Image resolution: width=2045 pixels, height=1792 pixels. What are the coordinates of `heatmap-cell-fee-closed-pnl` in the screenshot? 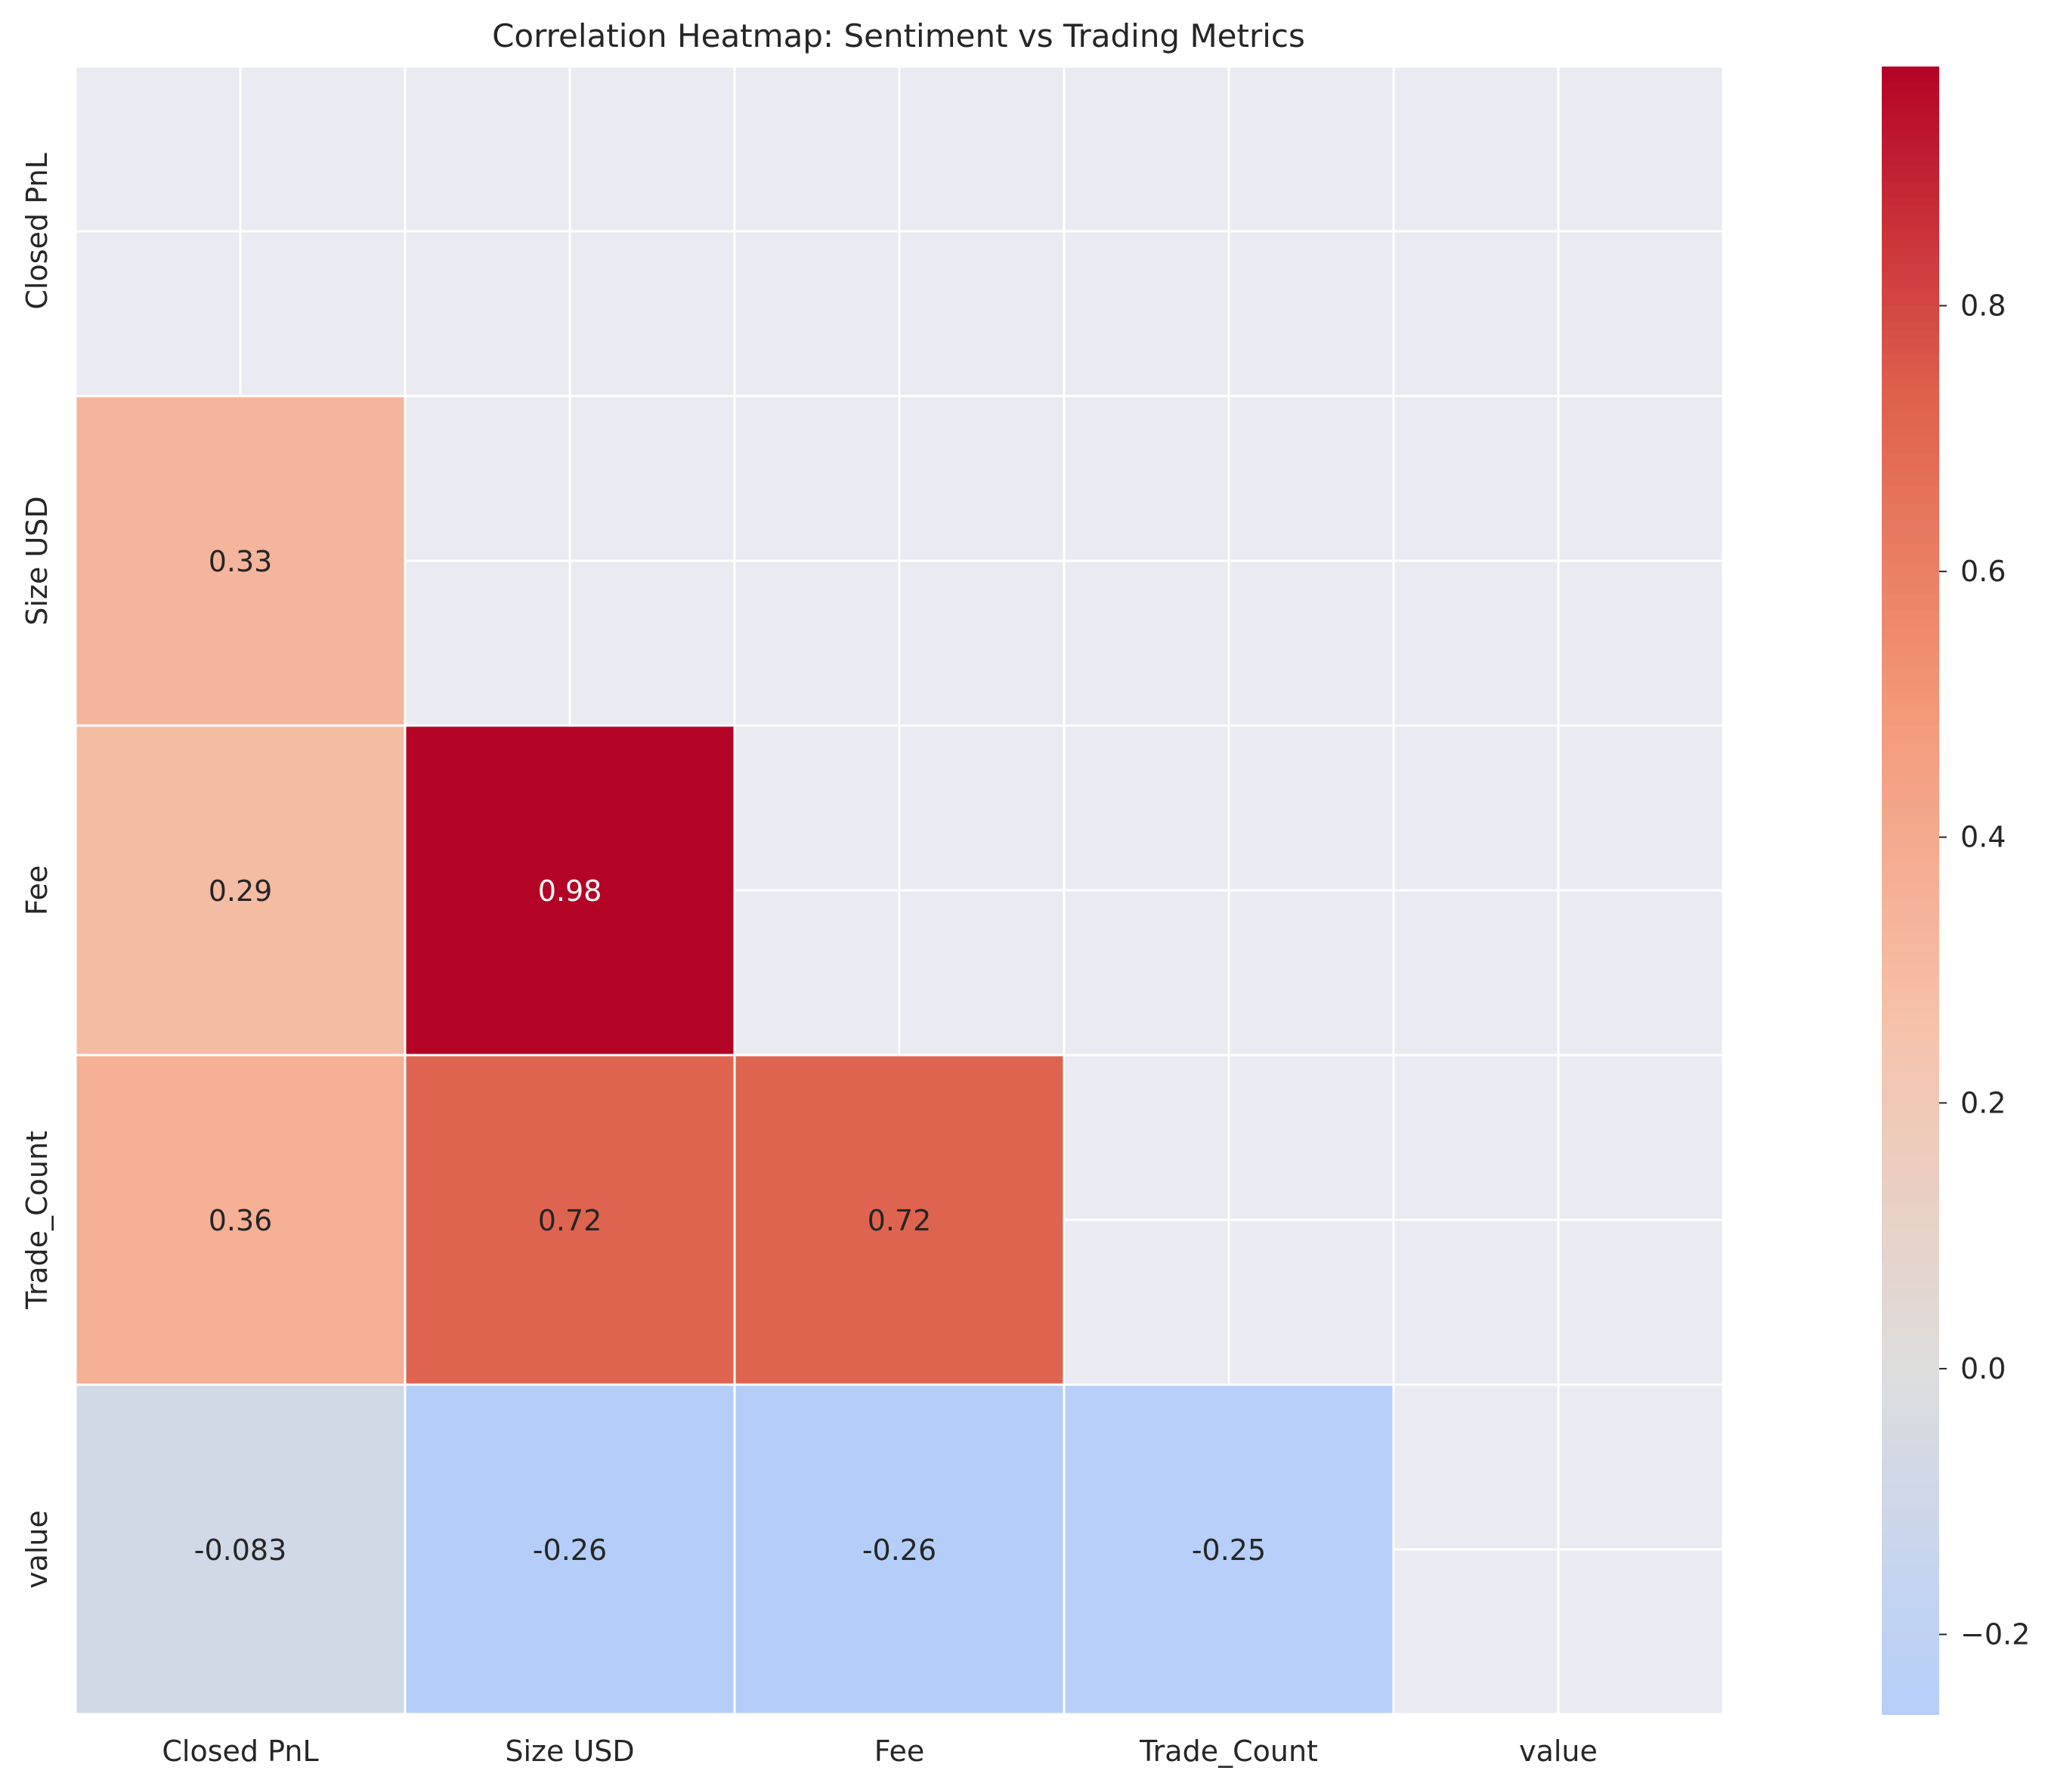 It's located at (240, 890).